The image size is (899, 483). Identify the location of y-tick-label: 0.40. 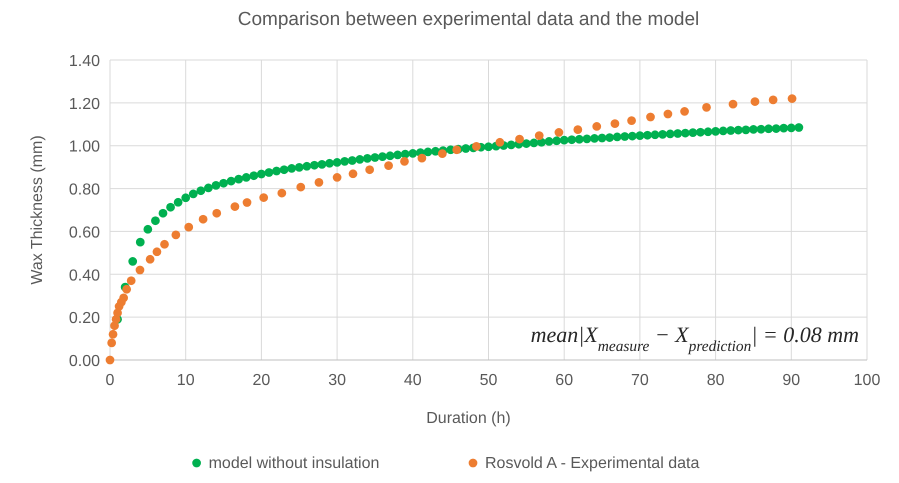
(84, 275).